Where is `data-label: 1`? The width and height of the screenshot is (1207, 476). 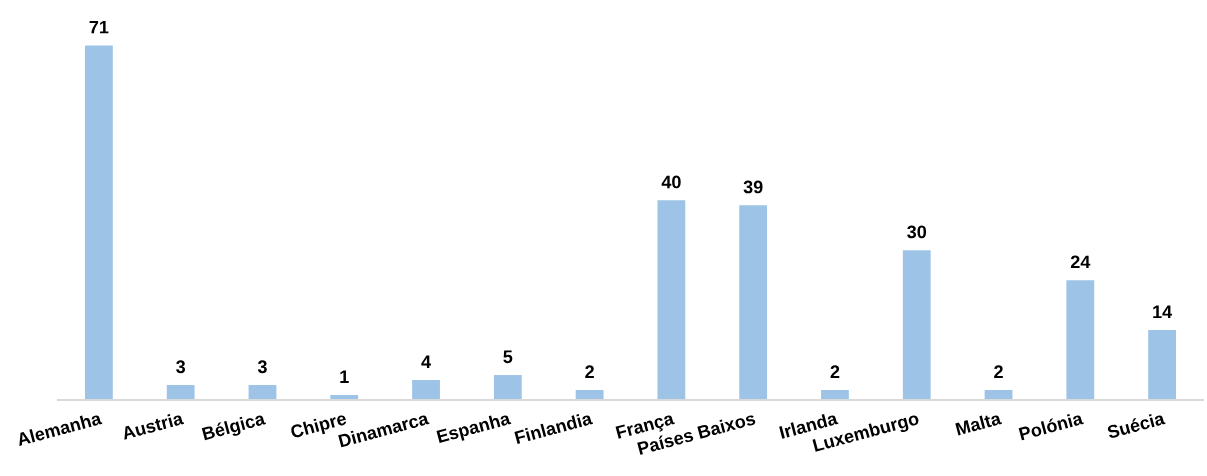
data-label: 1 is located at coordinates (344, 376).